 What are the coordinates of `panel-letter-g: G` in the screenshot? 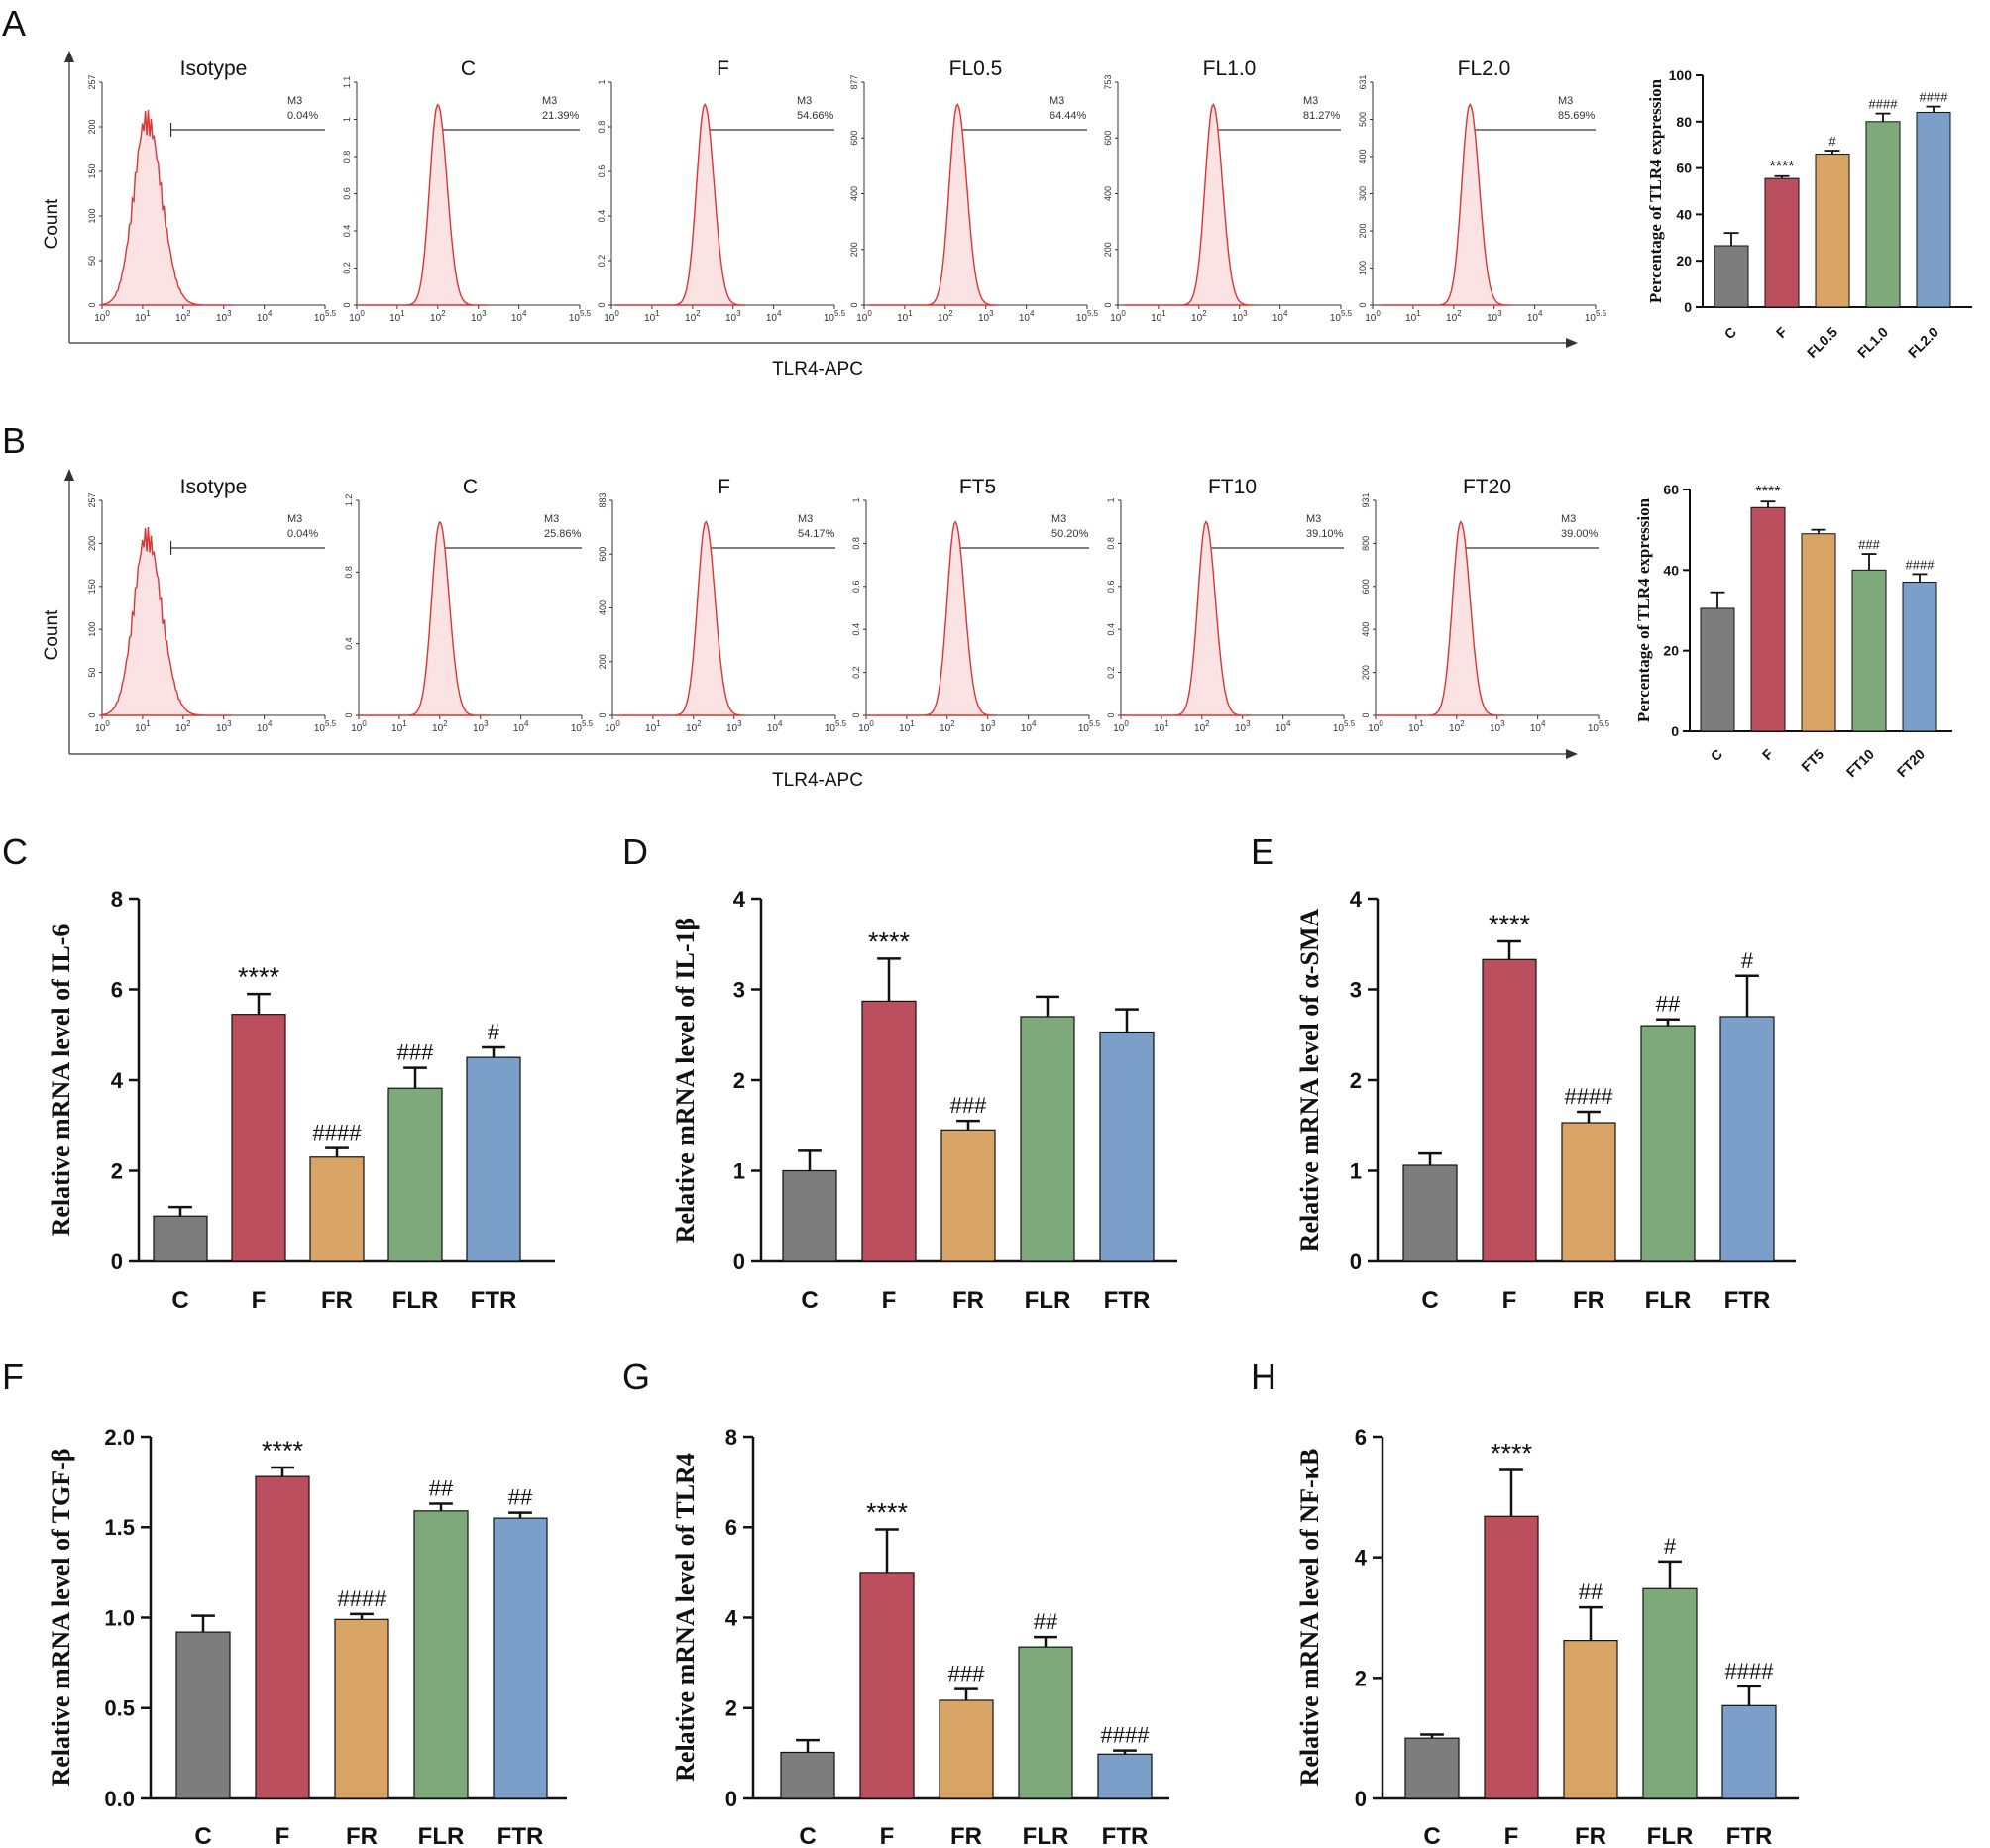 It's located at (636, 1377).